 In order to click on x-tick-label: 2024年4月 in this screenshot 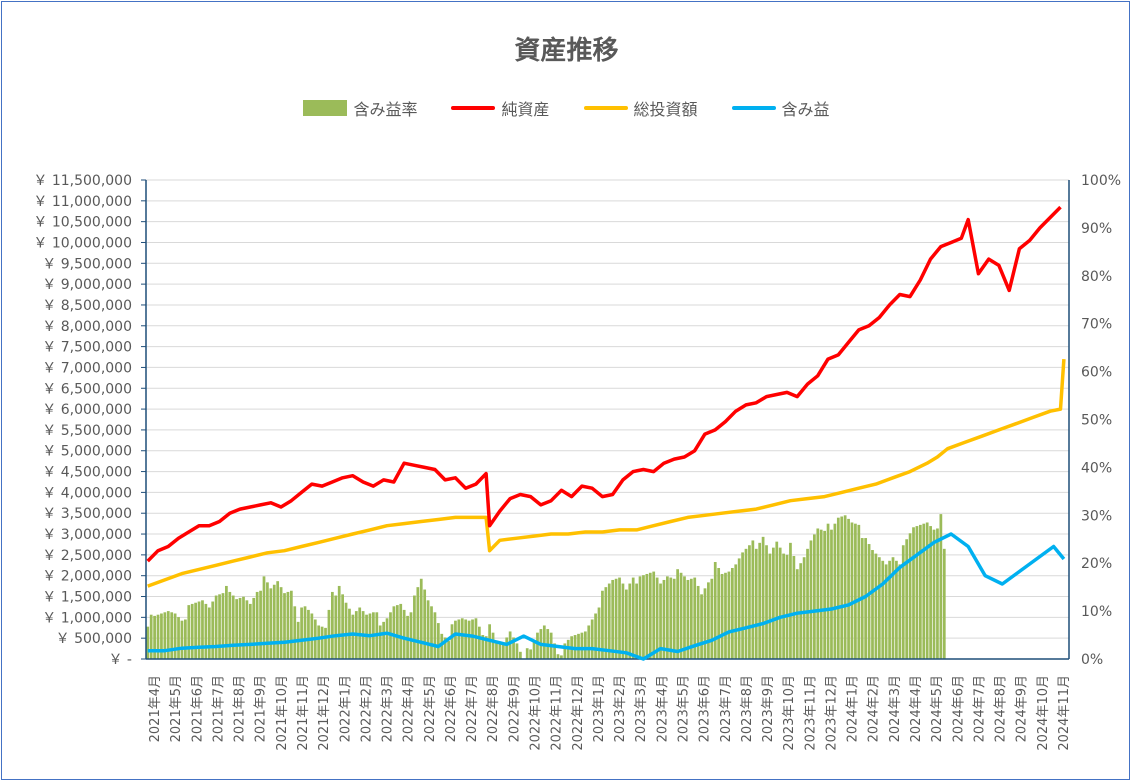, I will do `click(916, 708)`.